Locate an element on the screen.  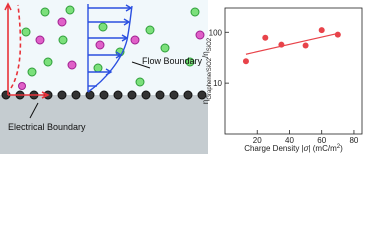
electrical-arrow is located at coordinates (34, 110).